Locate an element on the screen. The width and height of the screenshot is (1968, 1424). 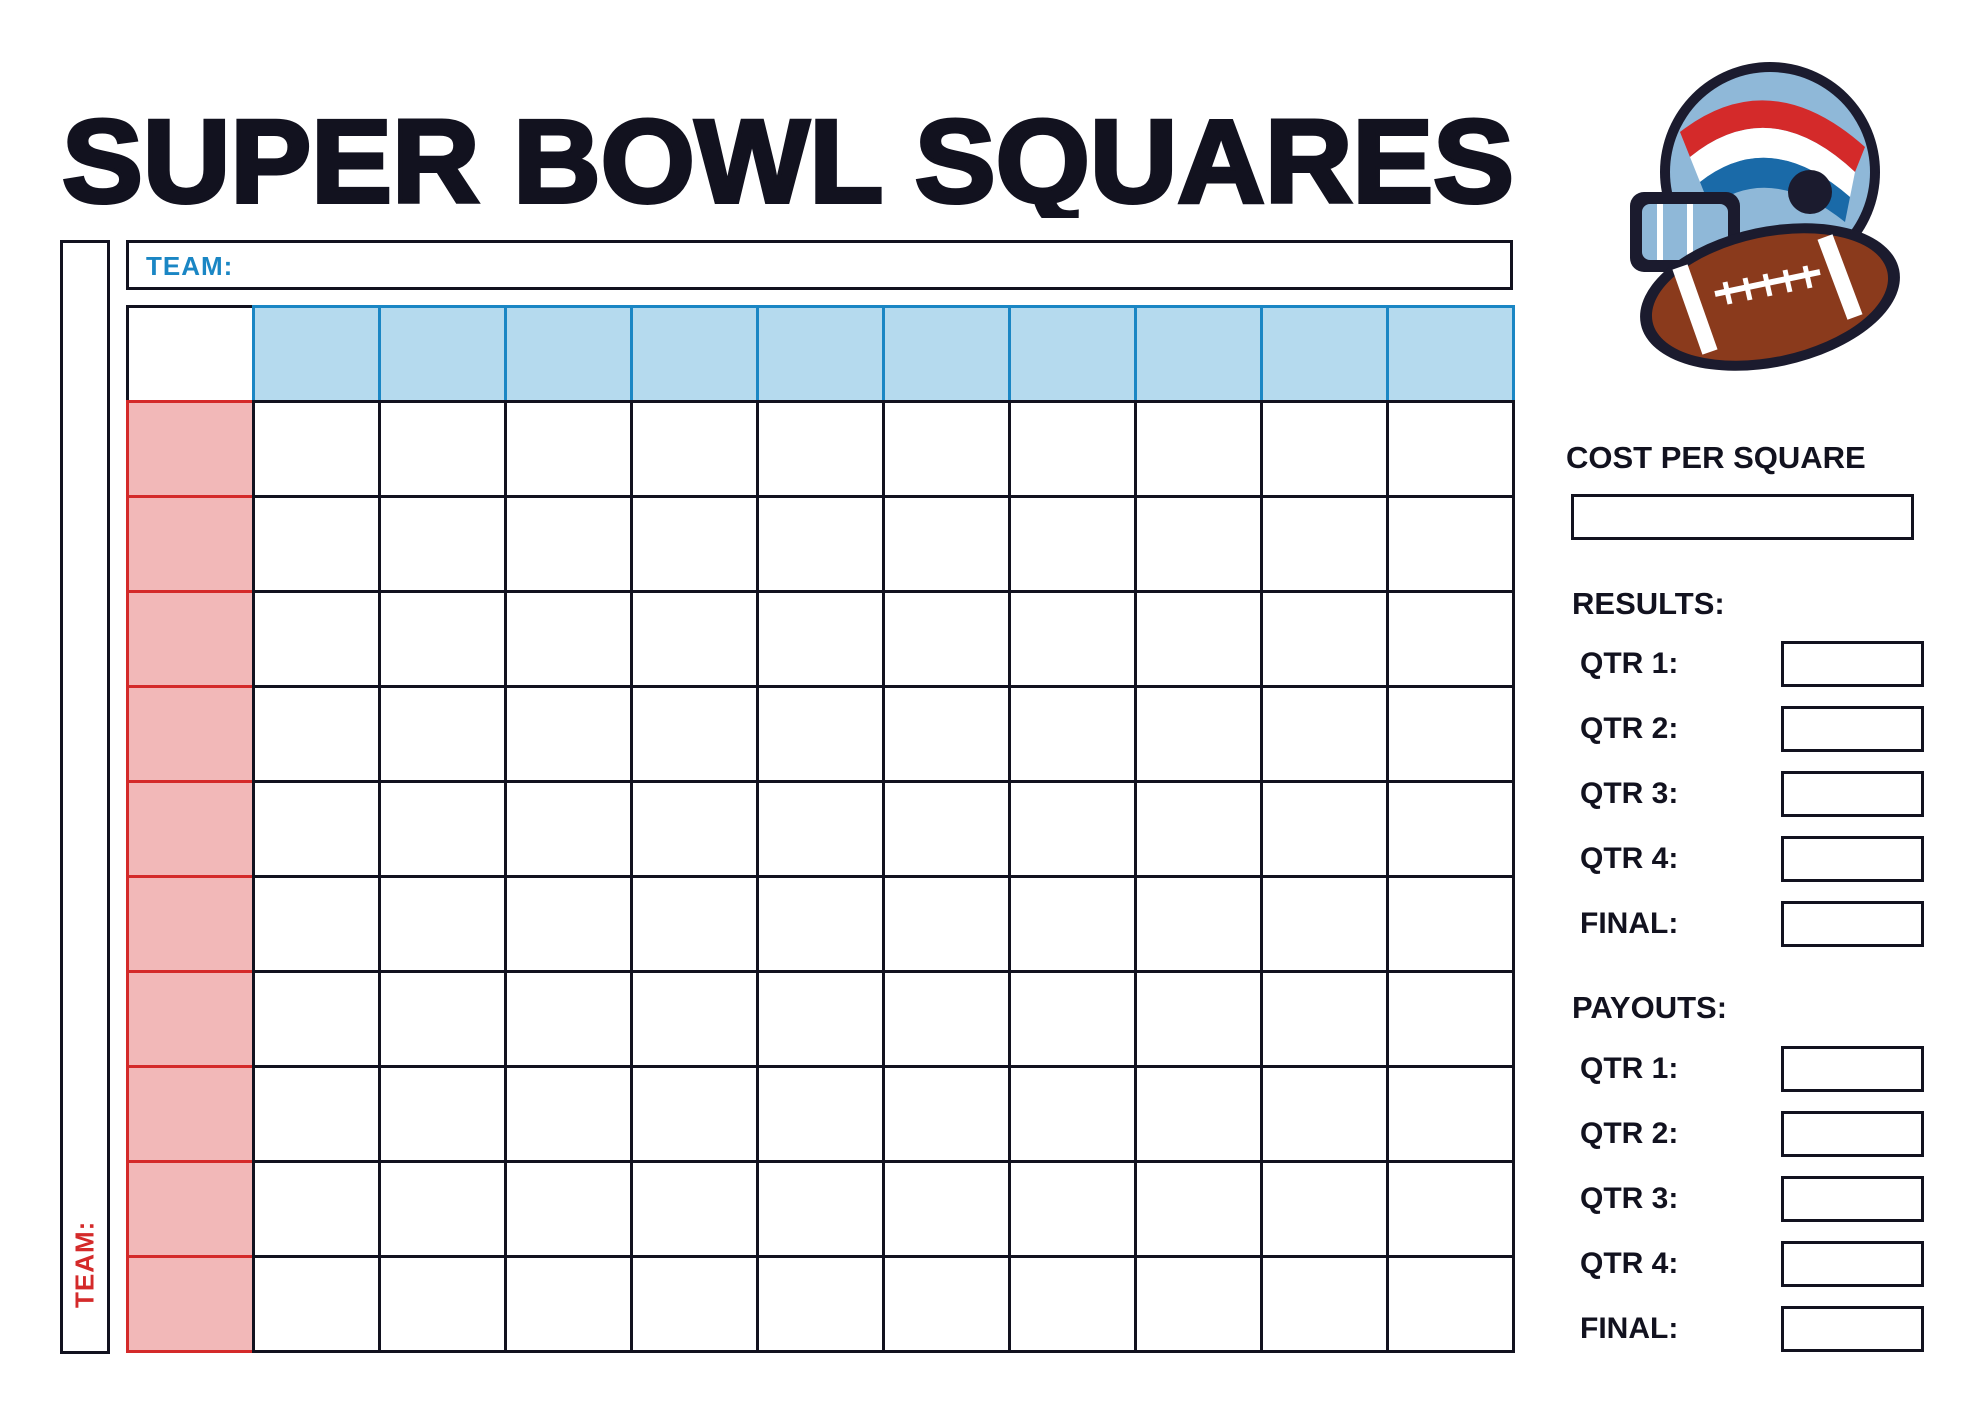
cost-per-square-field is located at coordinates (1742, 517).